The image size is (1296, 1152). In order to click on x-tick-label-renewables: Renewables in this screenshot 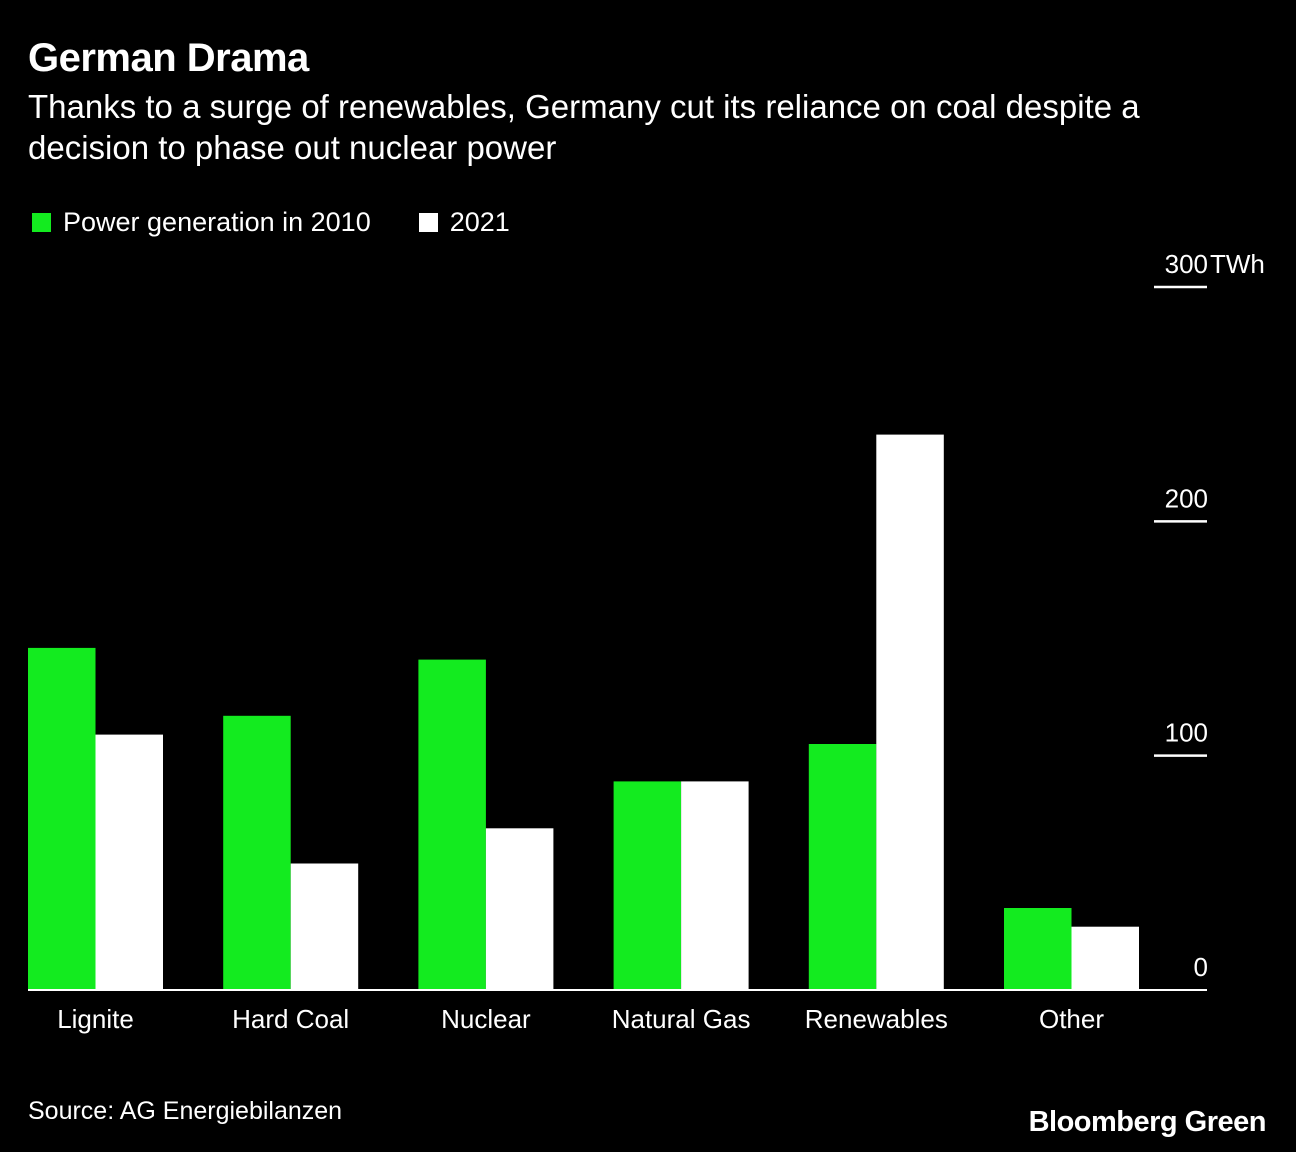, I will do `click(876, 1019)`.